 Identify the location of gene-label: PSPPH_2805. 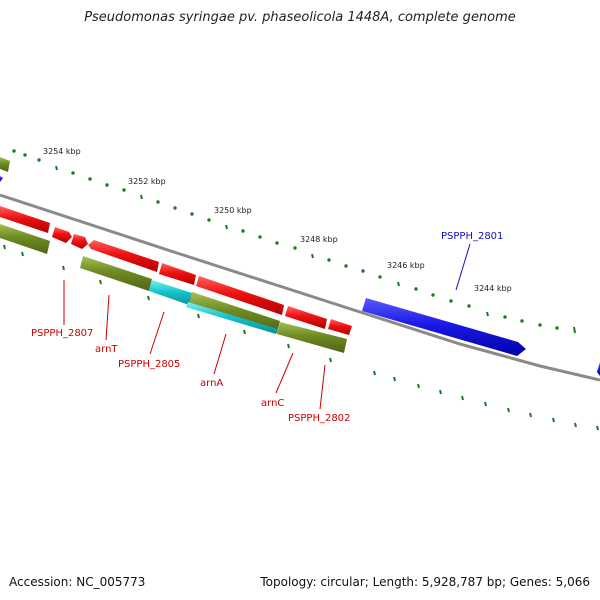
(149, 364).